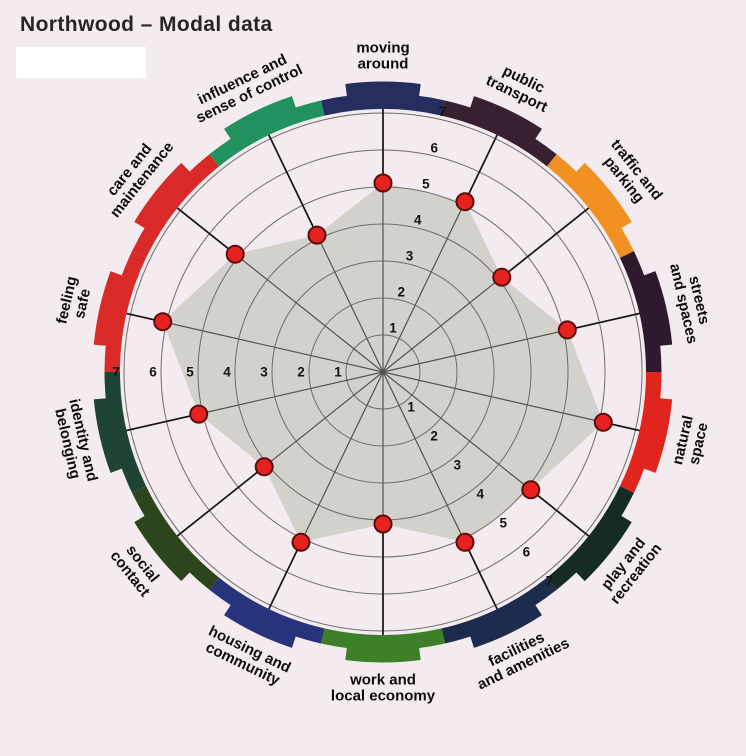 The image size is (746, 756). What do you see at coordinates (383, 687) in the screenshot?
I see `category-label: work and local economy` at bounding box center [383, 687].